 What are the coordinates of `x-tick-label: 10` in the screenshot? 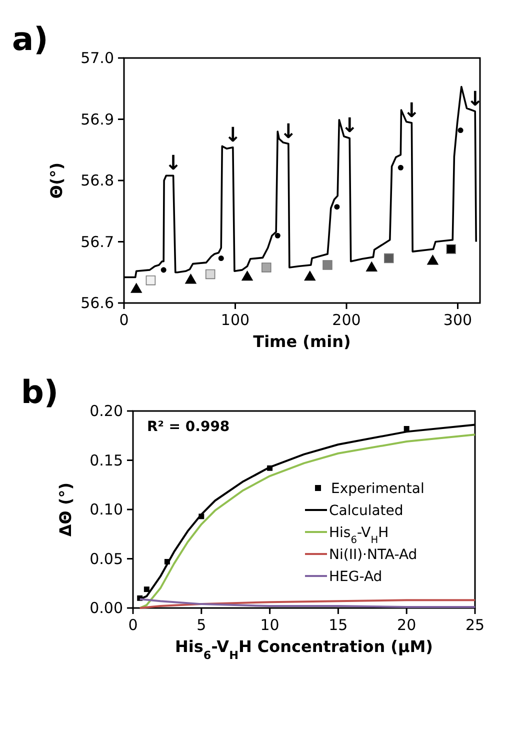 It's located at (270, 625).